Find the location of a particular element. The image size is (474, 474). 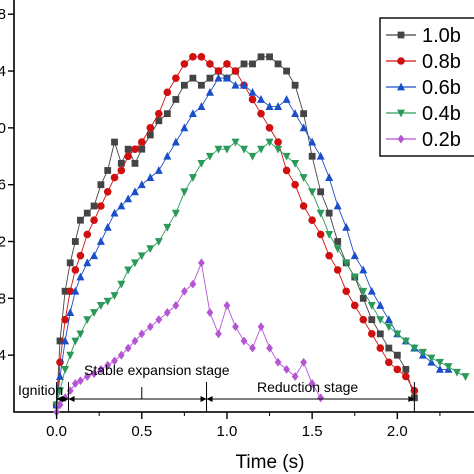

annotation-ignition: Ignition is located at coordinates (40, 390).